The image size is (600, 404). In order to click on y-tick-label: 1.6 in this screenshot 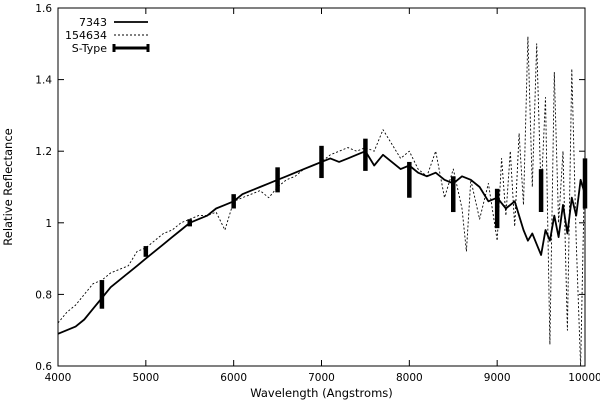, I will do `click(43, 9)`.